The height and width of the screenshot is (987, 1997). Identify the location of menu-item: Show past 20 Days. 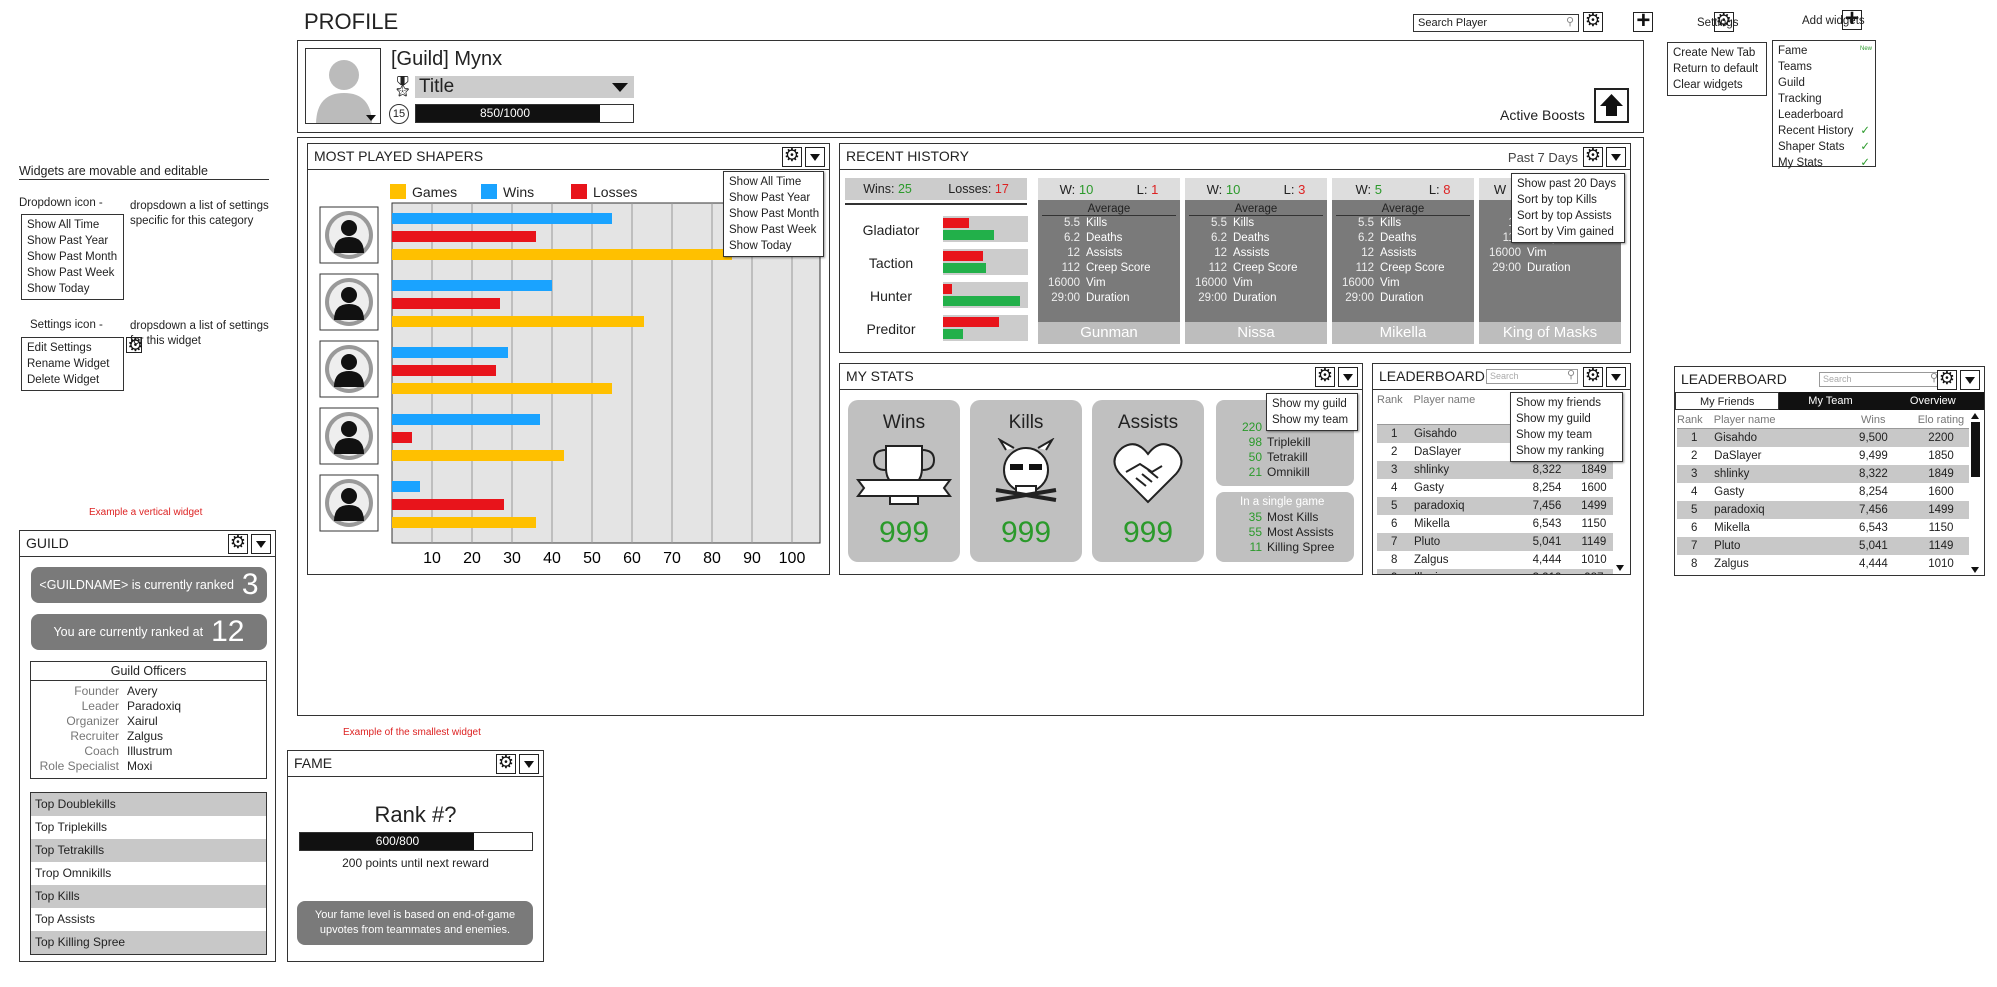
(1567, 184).